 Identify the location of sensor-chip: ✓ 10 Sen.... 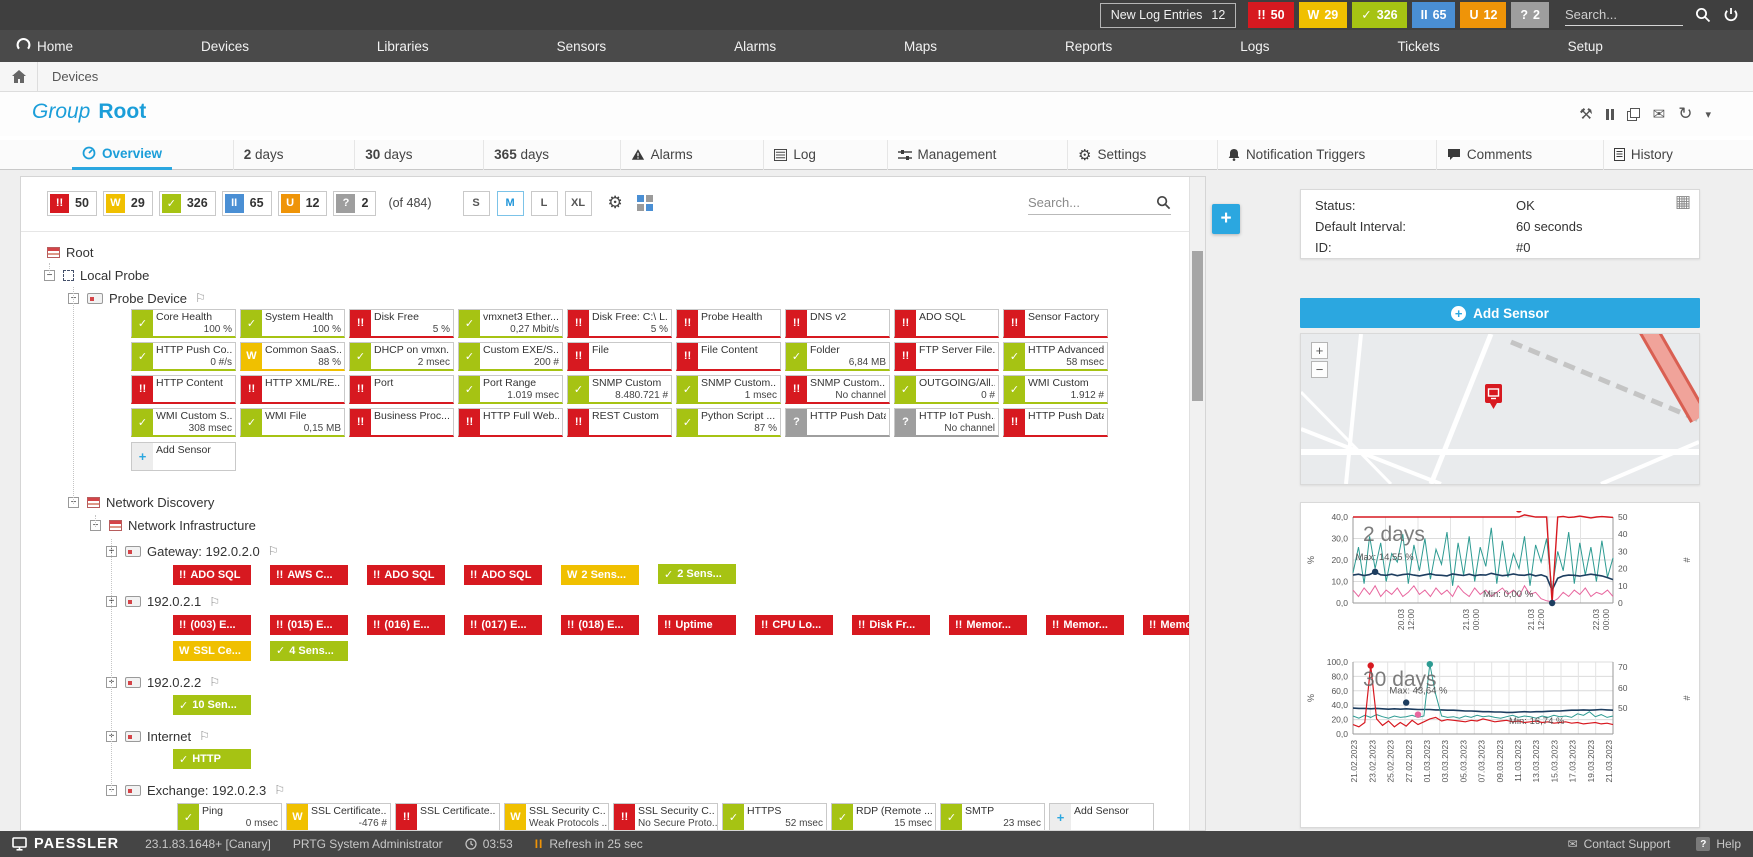
(212, 705).